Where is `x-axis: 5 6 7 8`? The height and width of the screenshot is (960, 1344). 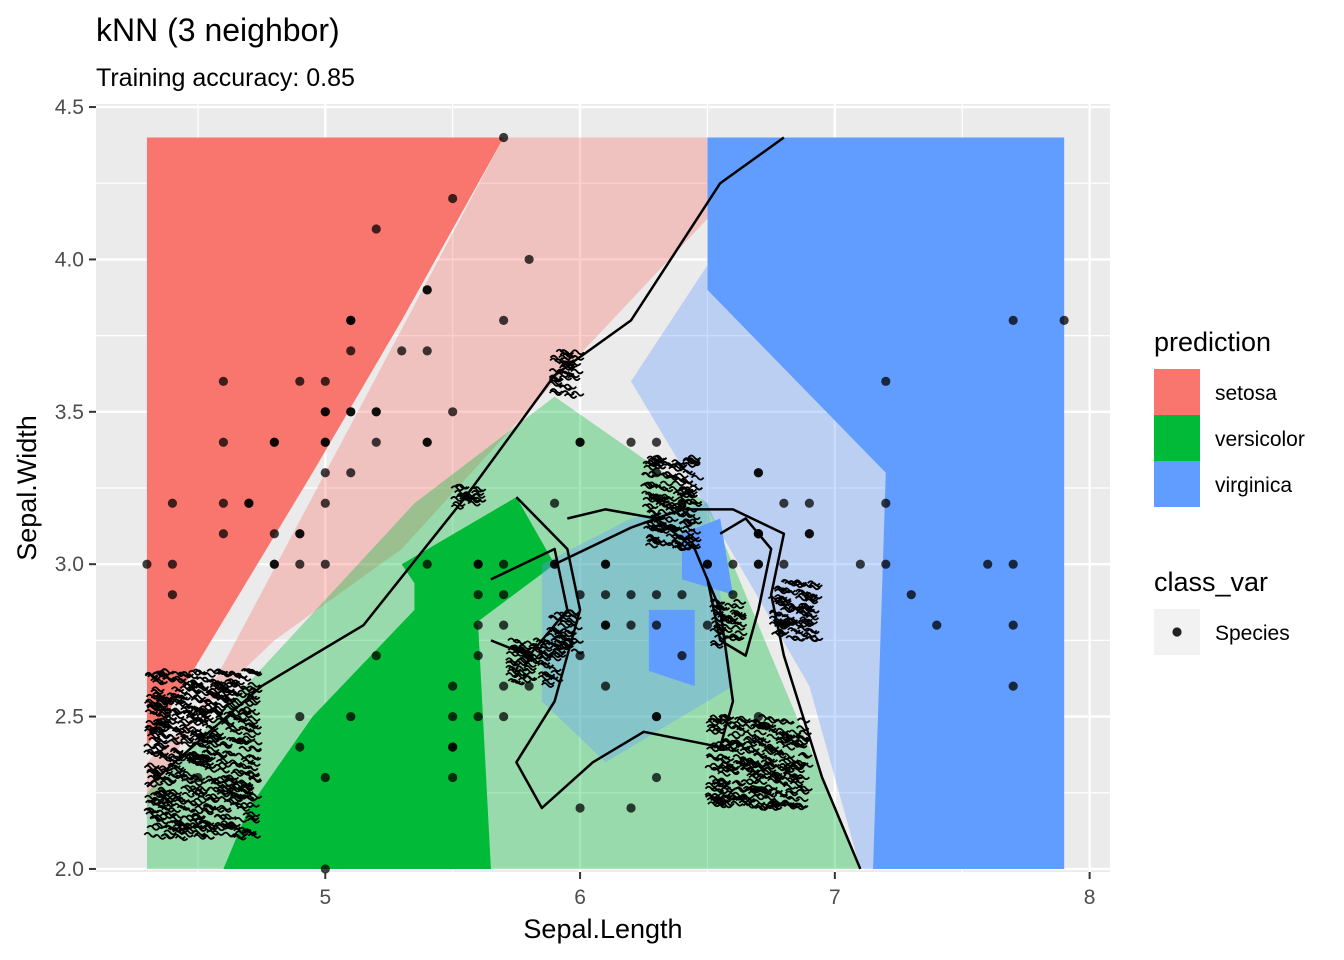 x-axis: 5 6 7 8 is located at coordinates (707, 890).